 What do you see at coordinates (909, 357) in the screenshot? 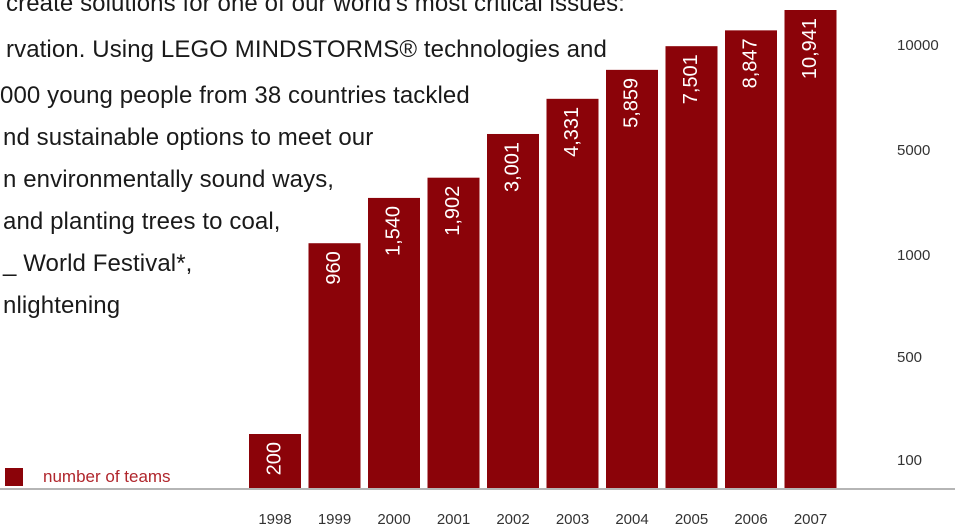
I see `y-tick-label: 500` at bounding box center [909, 357].